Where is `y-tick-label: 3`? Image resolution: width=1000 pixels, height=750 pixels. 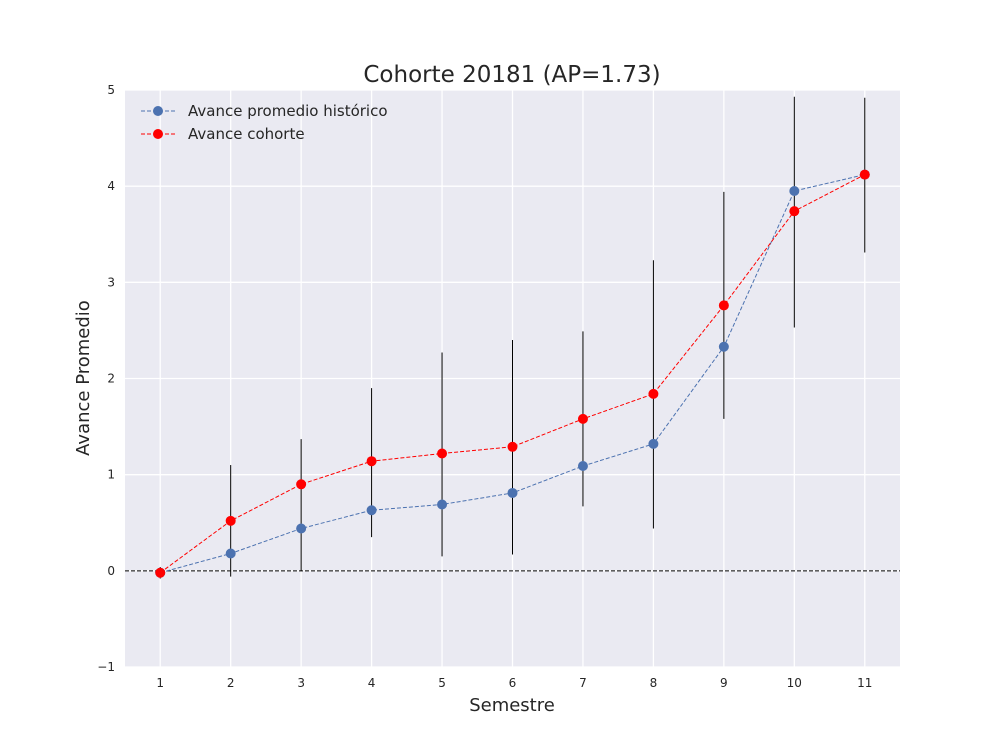 y-tick-label: 3 is located at coordinates (111, 282).